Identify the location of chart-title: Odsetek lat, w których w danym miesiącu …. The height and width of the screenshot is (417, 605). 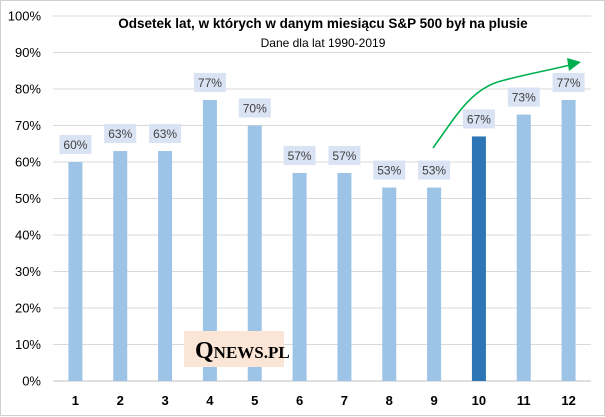
(323, 23).